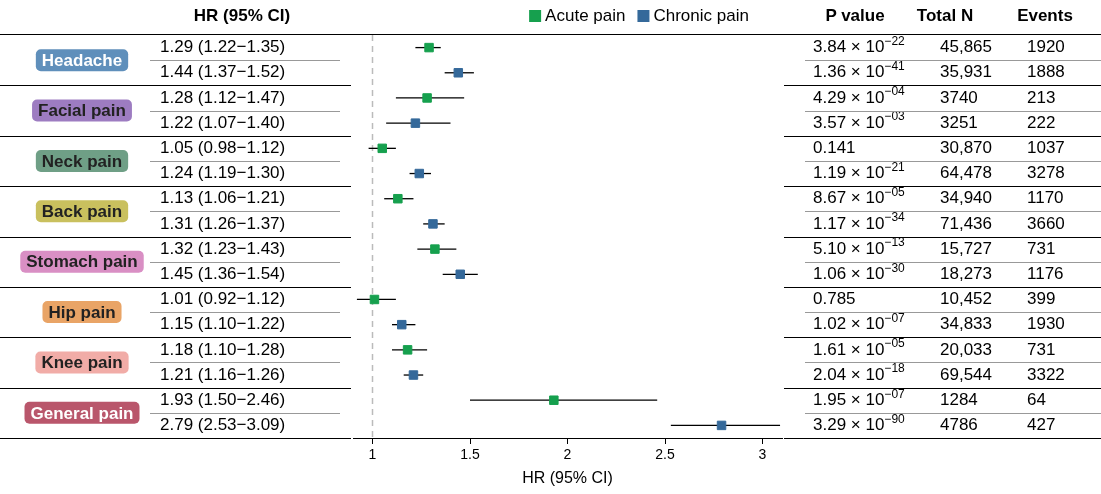  Describe the element at coordinates (1041, 122) in the screenshot. I see `text: 222` at that location.